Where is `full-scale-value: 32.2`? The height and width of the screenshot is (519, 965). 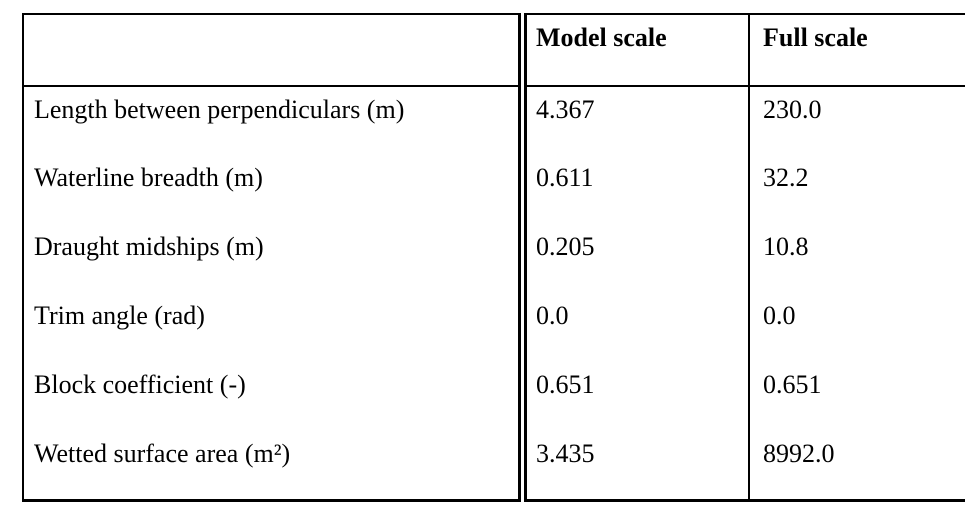 full-scale-value: 32.2 is located at coordinates (786, 177).